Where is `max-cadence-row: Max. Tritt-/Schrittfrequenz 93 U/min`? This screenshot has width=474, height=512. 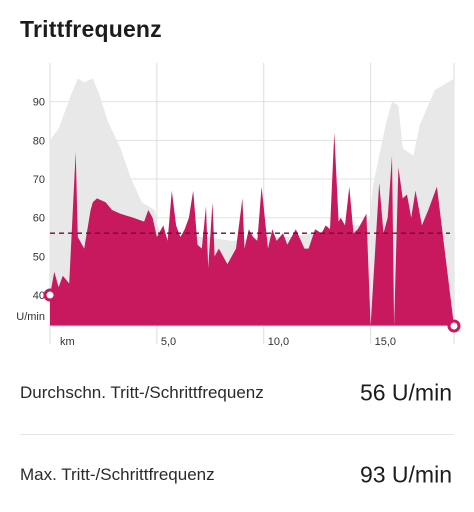
max-cadence-row: Max. Tritt-/Schrittfrequenz 93 U/min is located at coordinates (237, 475).